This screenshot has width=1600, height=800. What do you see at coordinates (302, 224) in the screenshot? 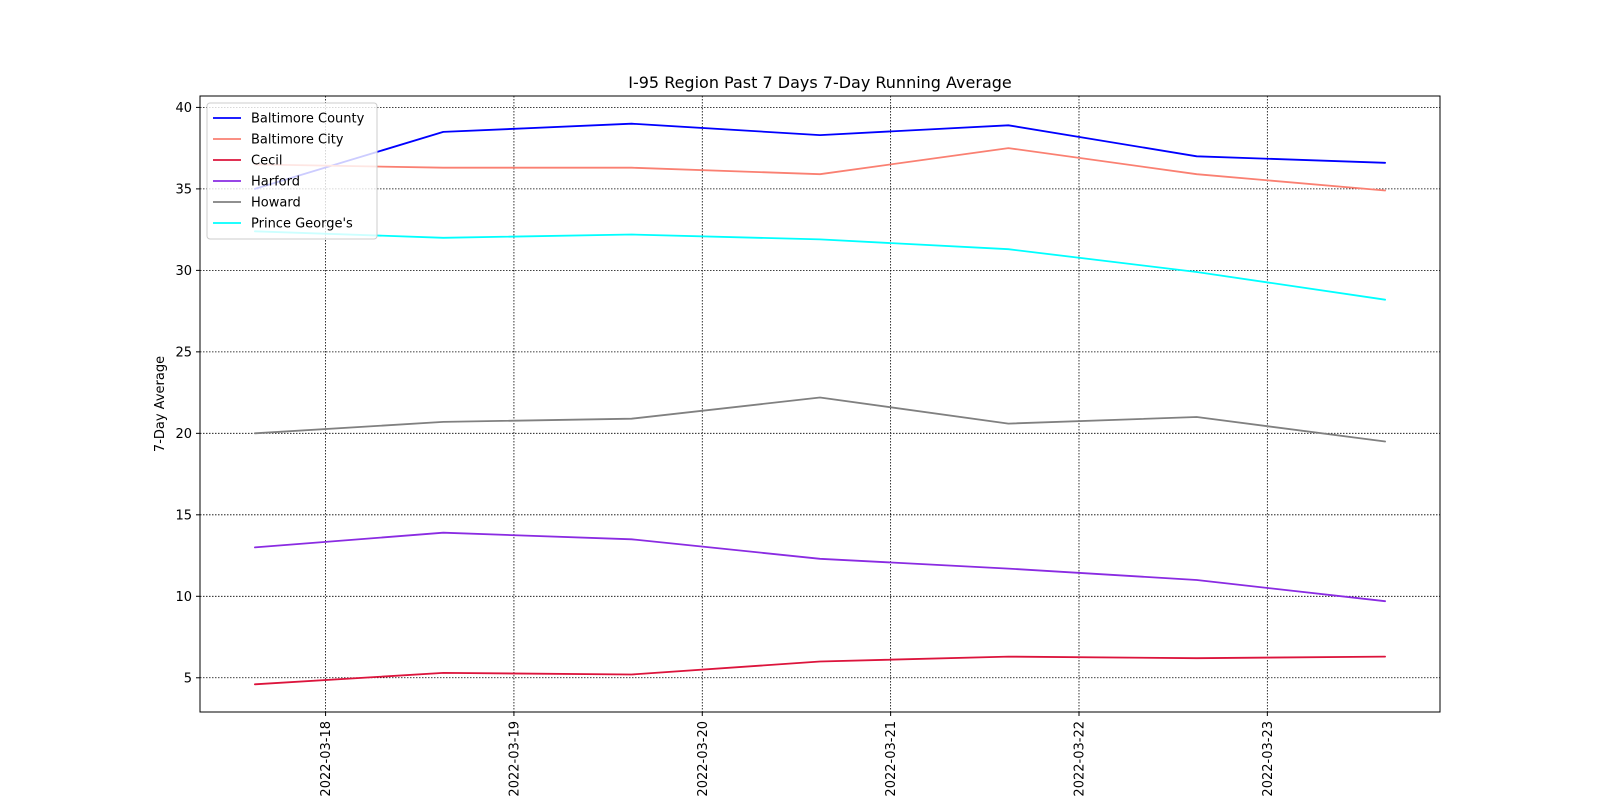
I see `legend-entry: Prince George's` at bounding box center [302, 224].